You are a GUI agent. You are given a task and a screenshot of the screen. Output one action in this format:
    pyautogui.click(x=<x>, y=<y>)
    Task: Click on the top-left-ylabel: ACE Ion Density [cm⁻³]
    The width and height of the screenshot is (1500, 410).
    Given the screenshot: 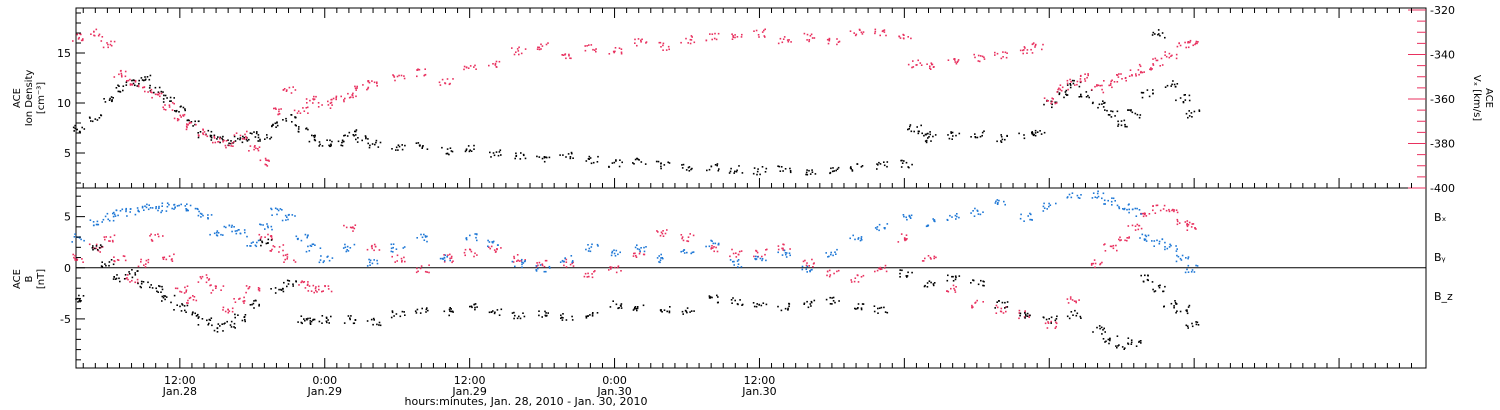 What is the action you would take?
    pyautogui.click(x=29, y=98)
    